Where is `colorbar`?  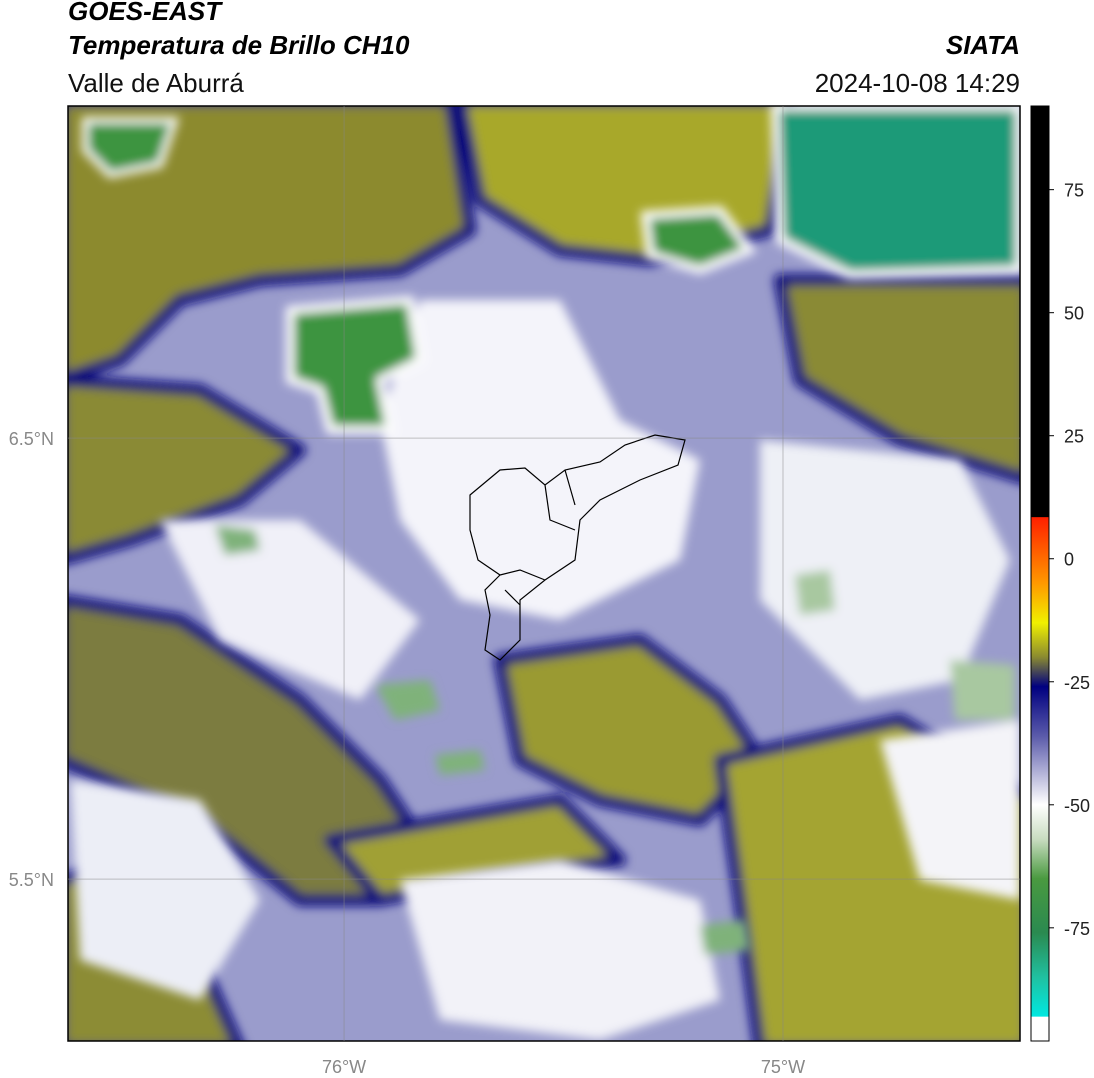 colorbar is located at coordinates (1040, 573).